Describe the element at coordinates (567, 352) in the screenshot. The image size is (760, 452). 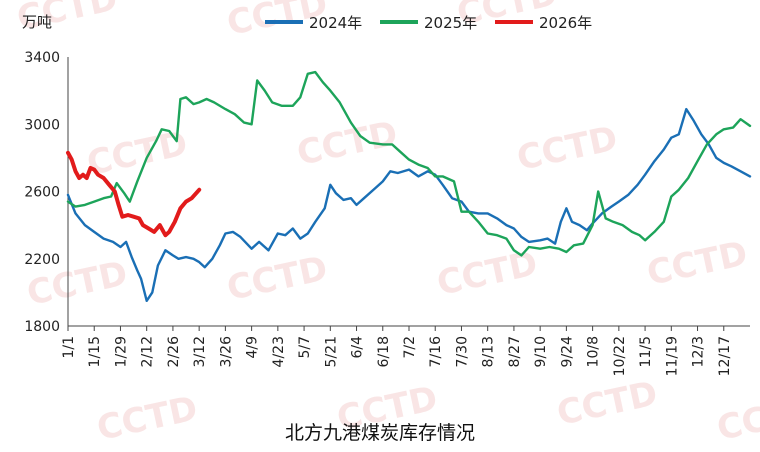
I see `x-tick-label: 9/24` at that location.